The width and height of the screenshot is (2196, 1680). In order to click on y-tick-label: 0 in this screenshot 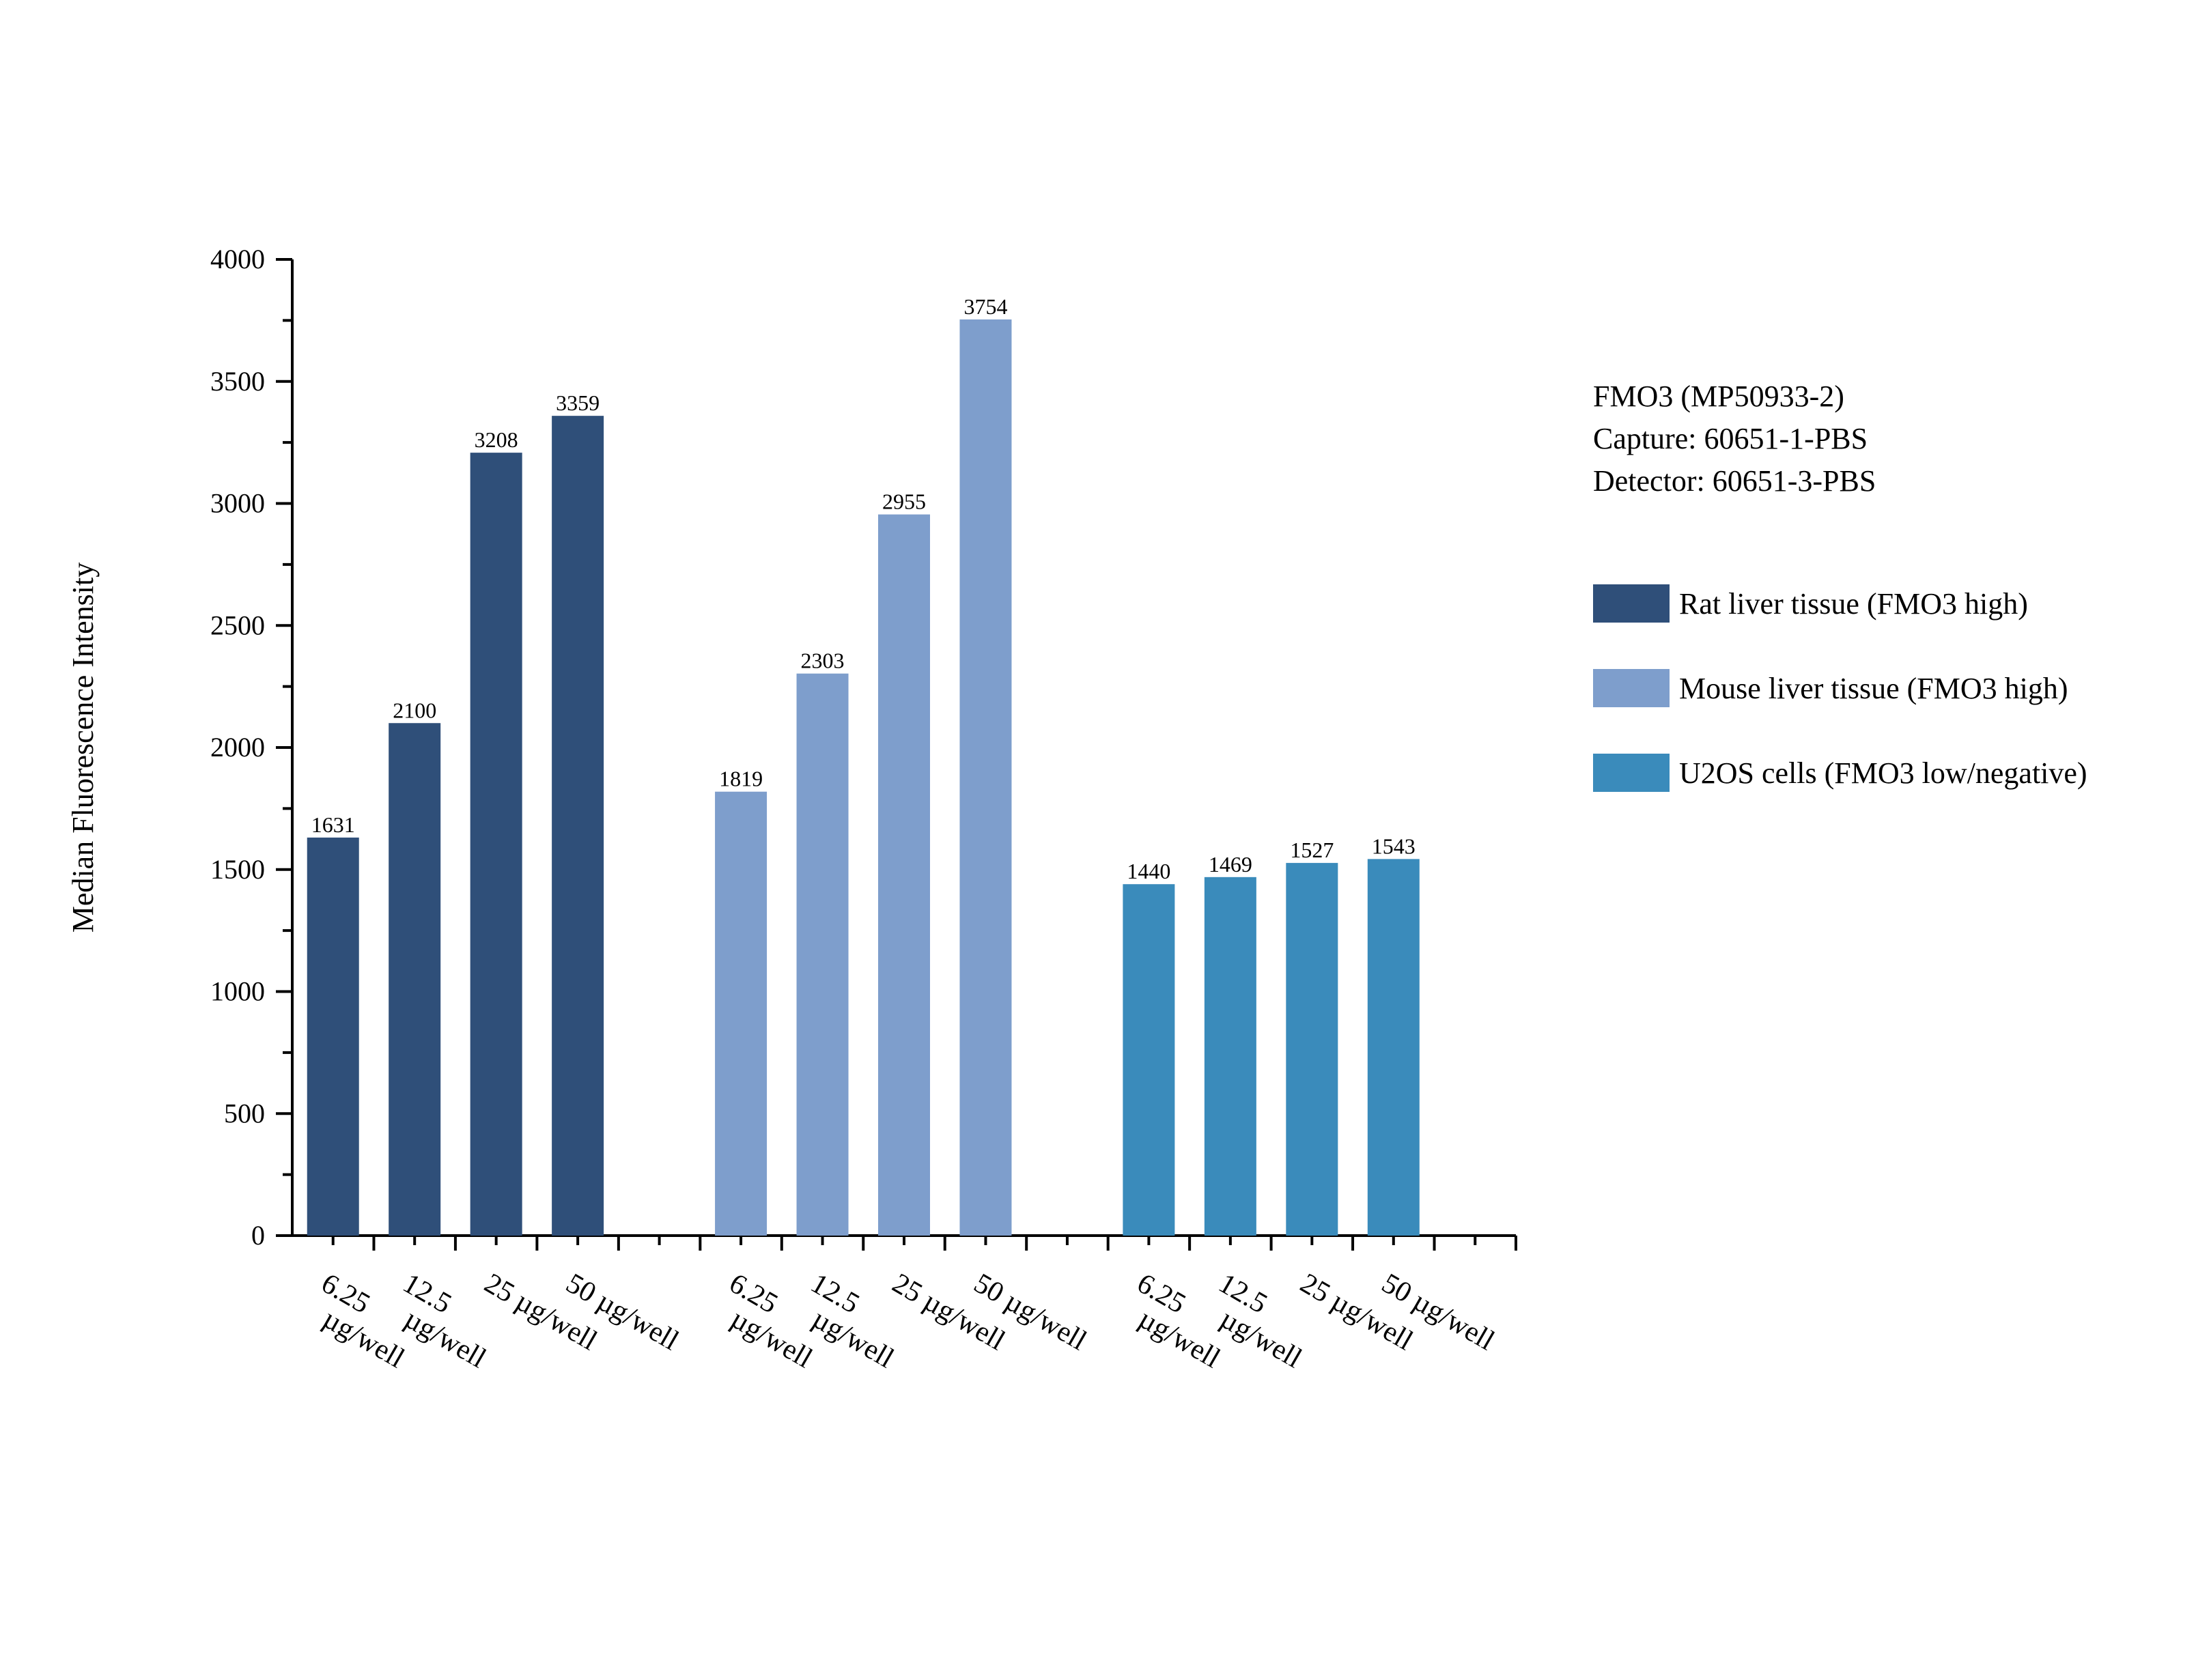, I will do `click(258, 1235)`.